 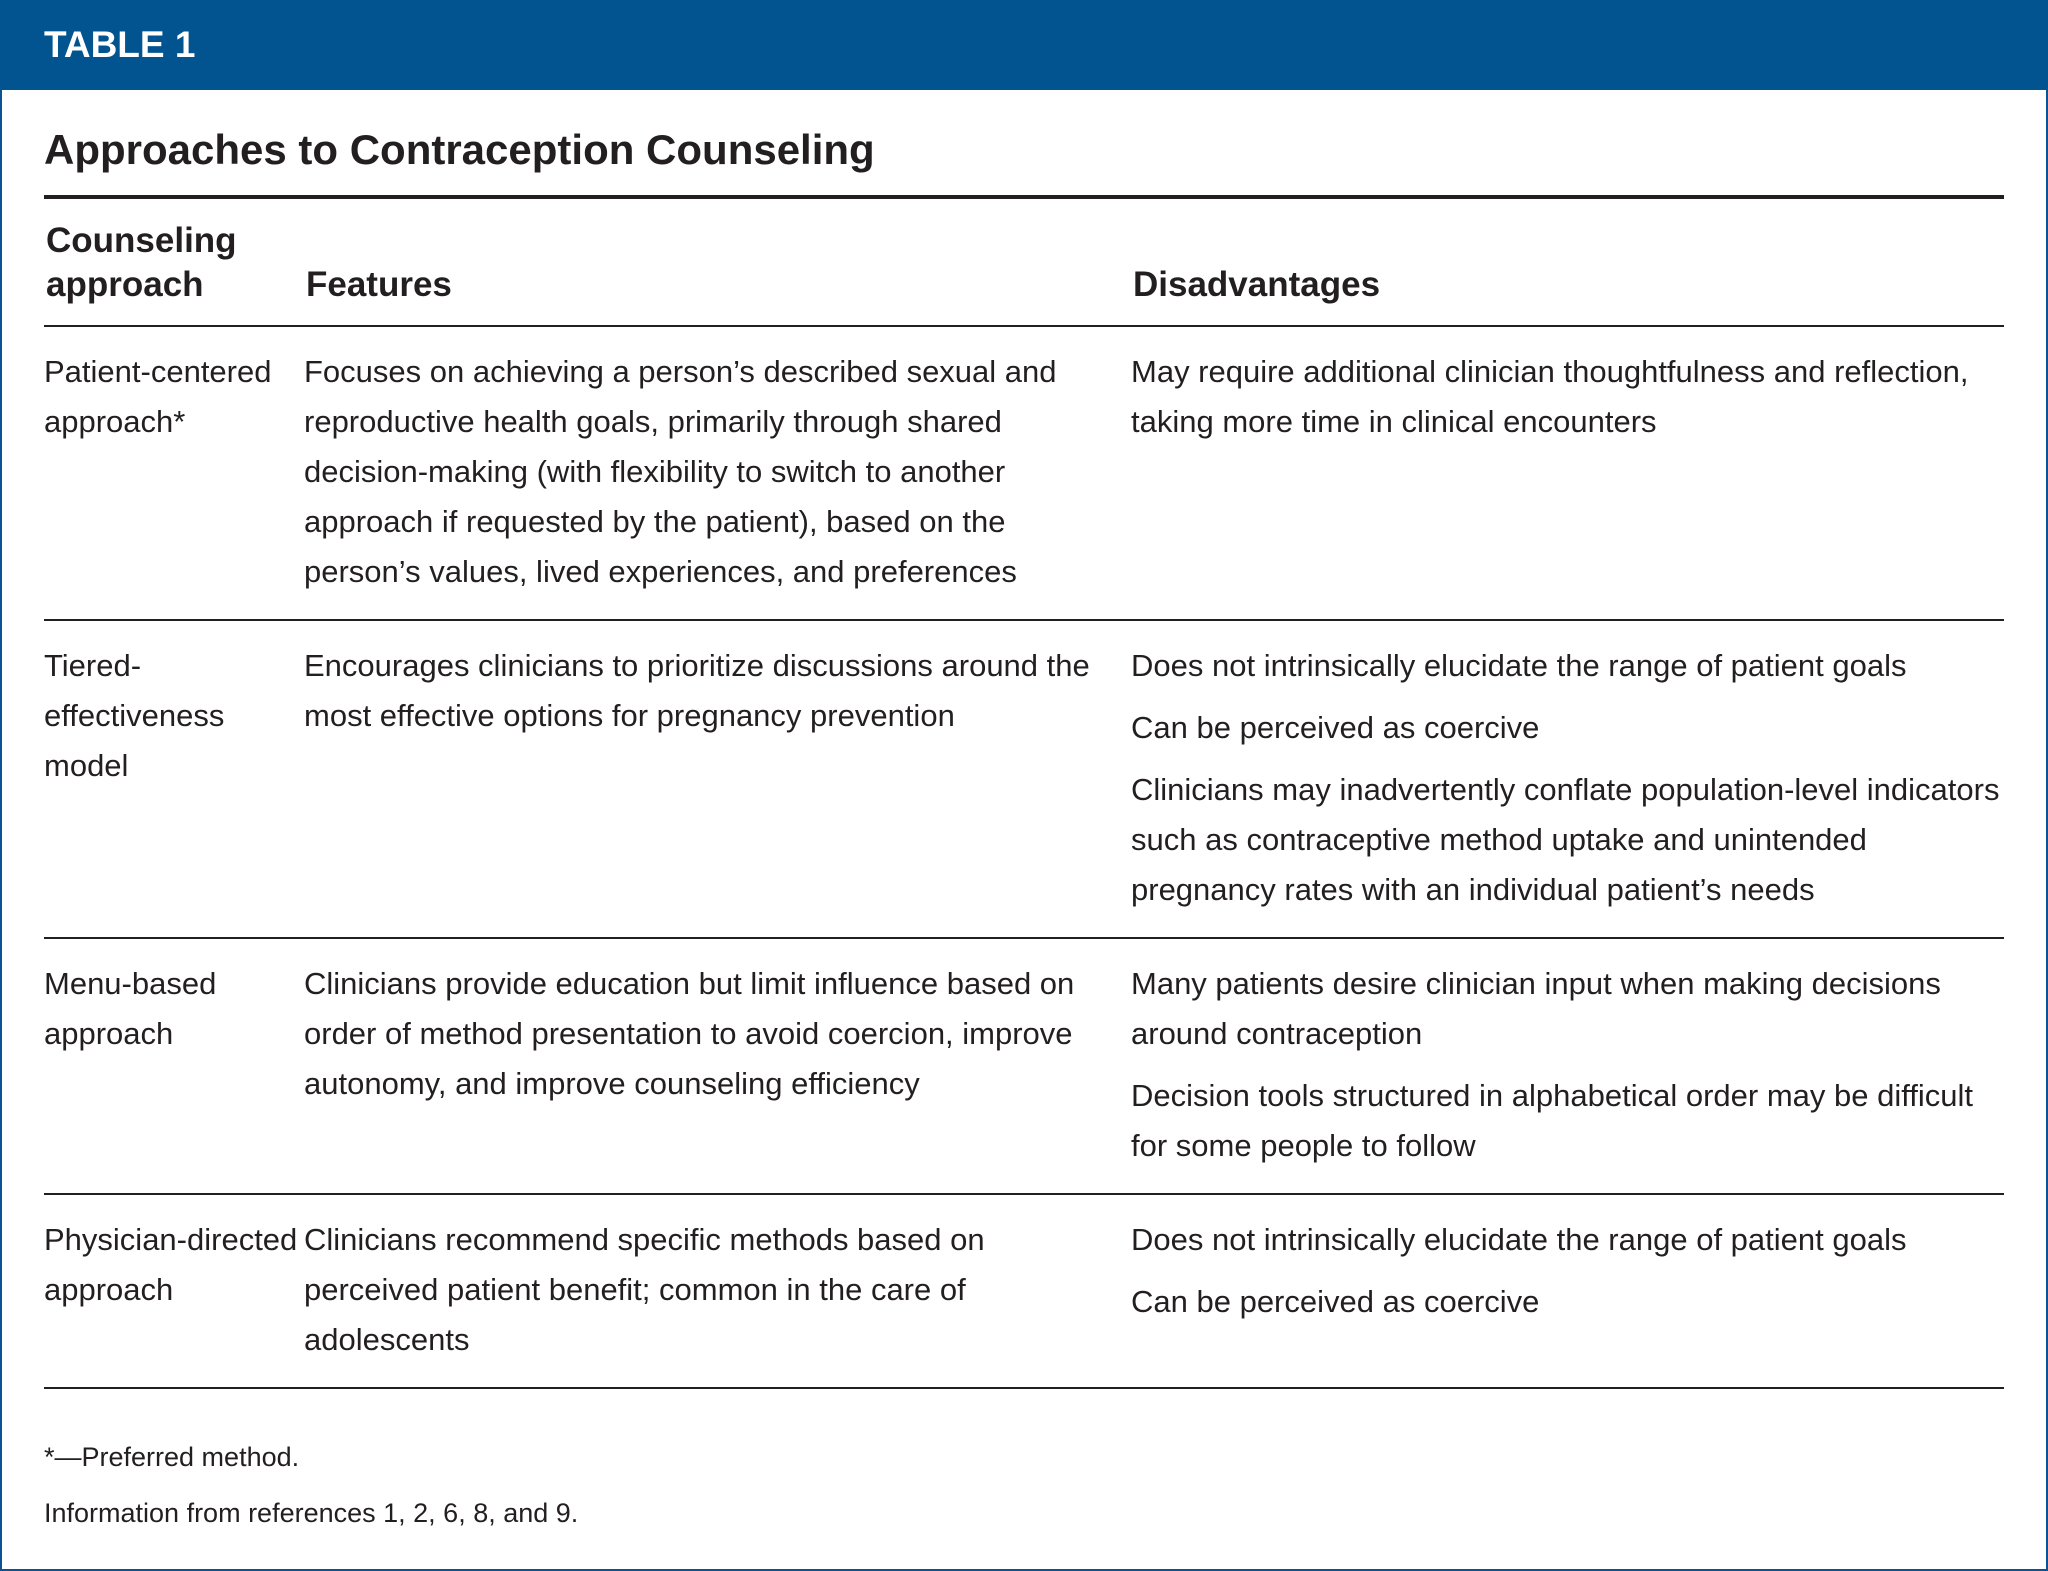 What do you see at coordinates (174, 779) in the screenshot?
I see `approach-cell: Tiered-effectiveness model` at bounding box center [174, 779].